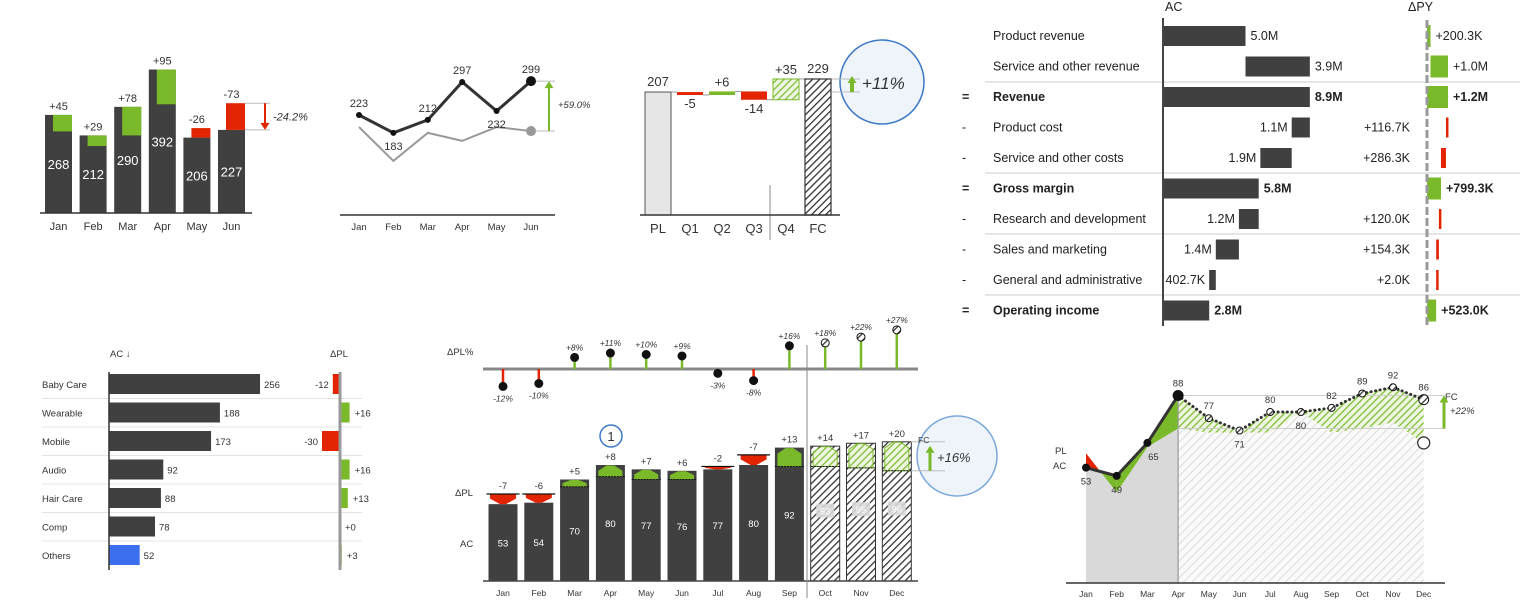 The image size is (1536, 610). Describe the element at coordinates (574, 105) in the screenshot. I see `variance-annotation: +59.0%` at that location.